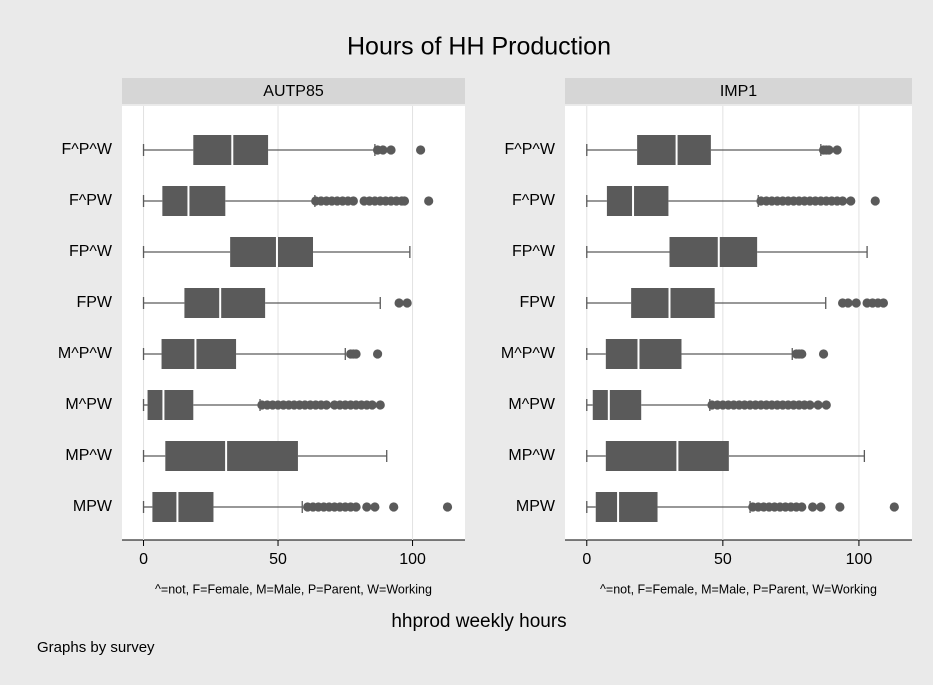 The width and height of the screenshot is (933, 685). I want to click on panel-title: AUTP85, so click(293, 91).